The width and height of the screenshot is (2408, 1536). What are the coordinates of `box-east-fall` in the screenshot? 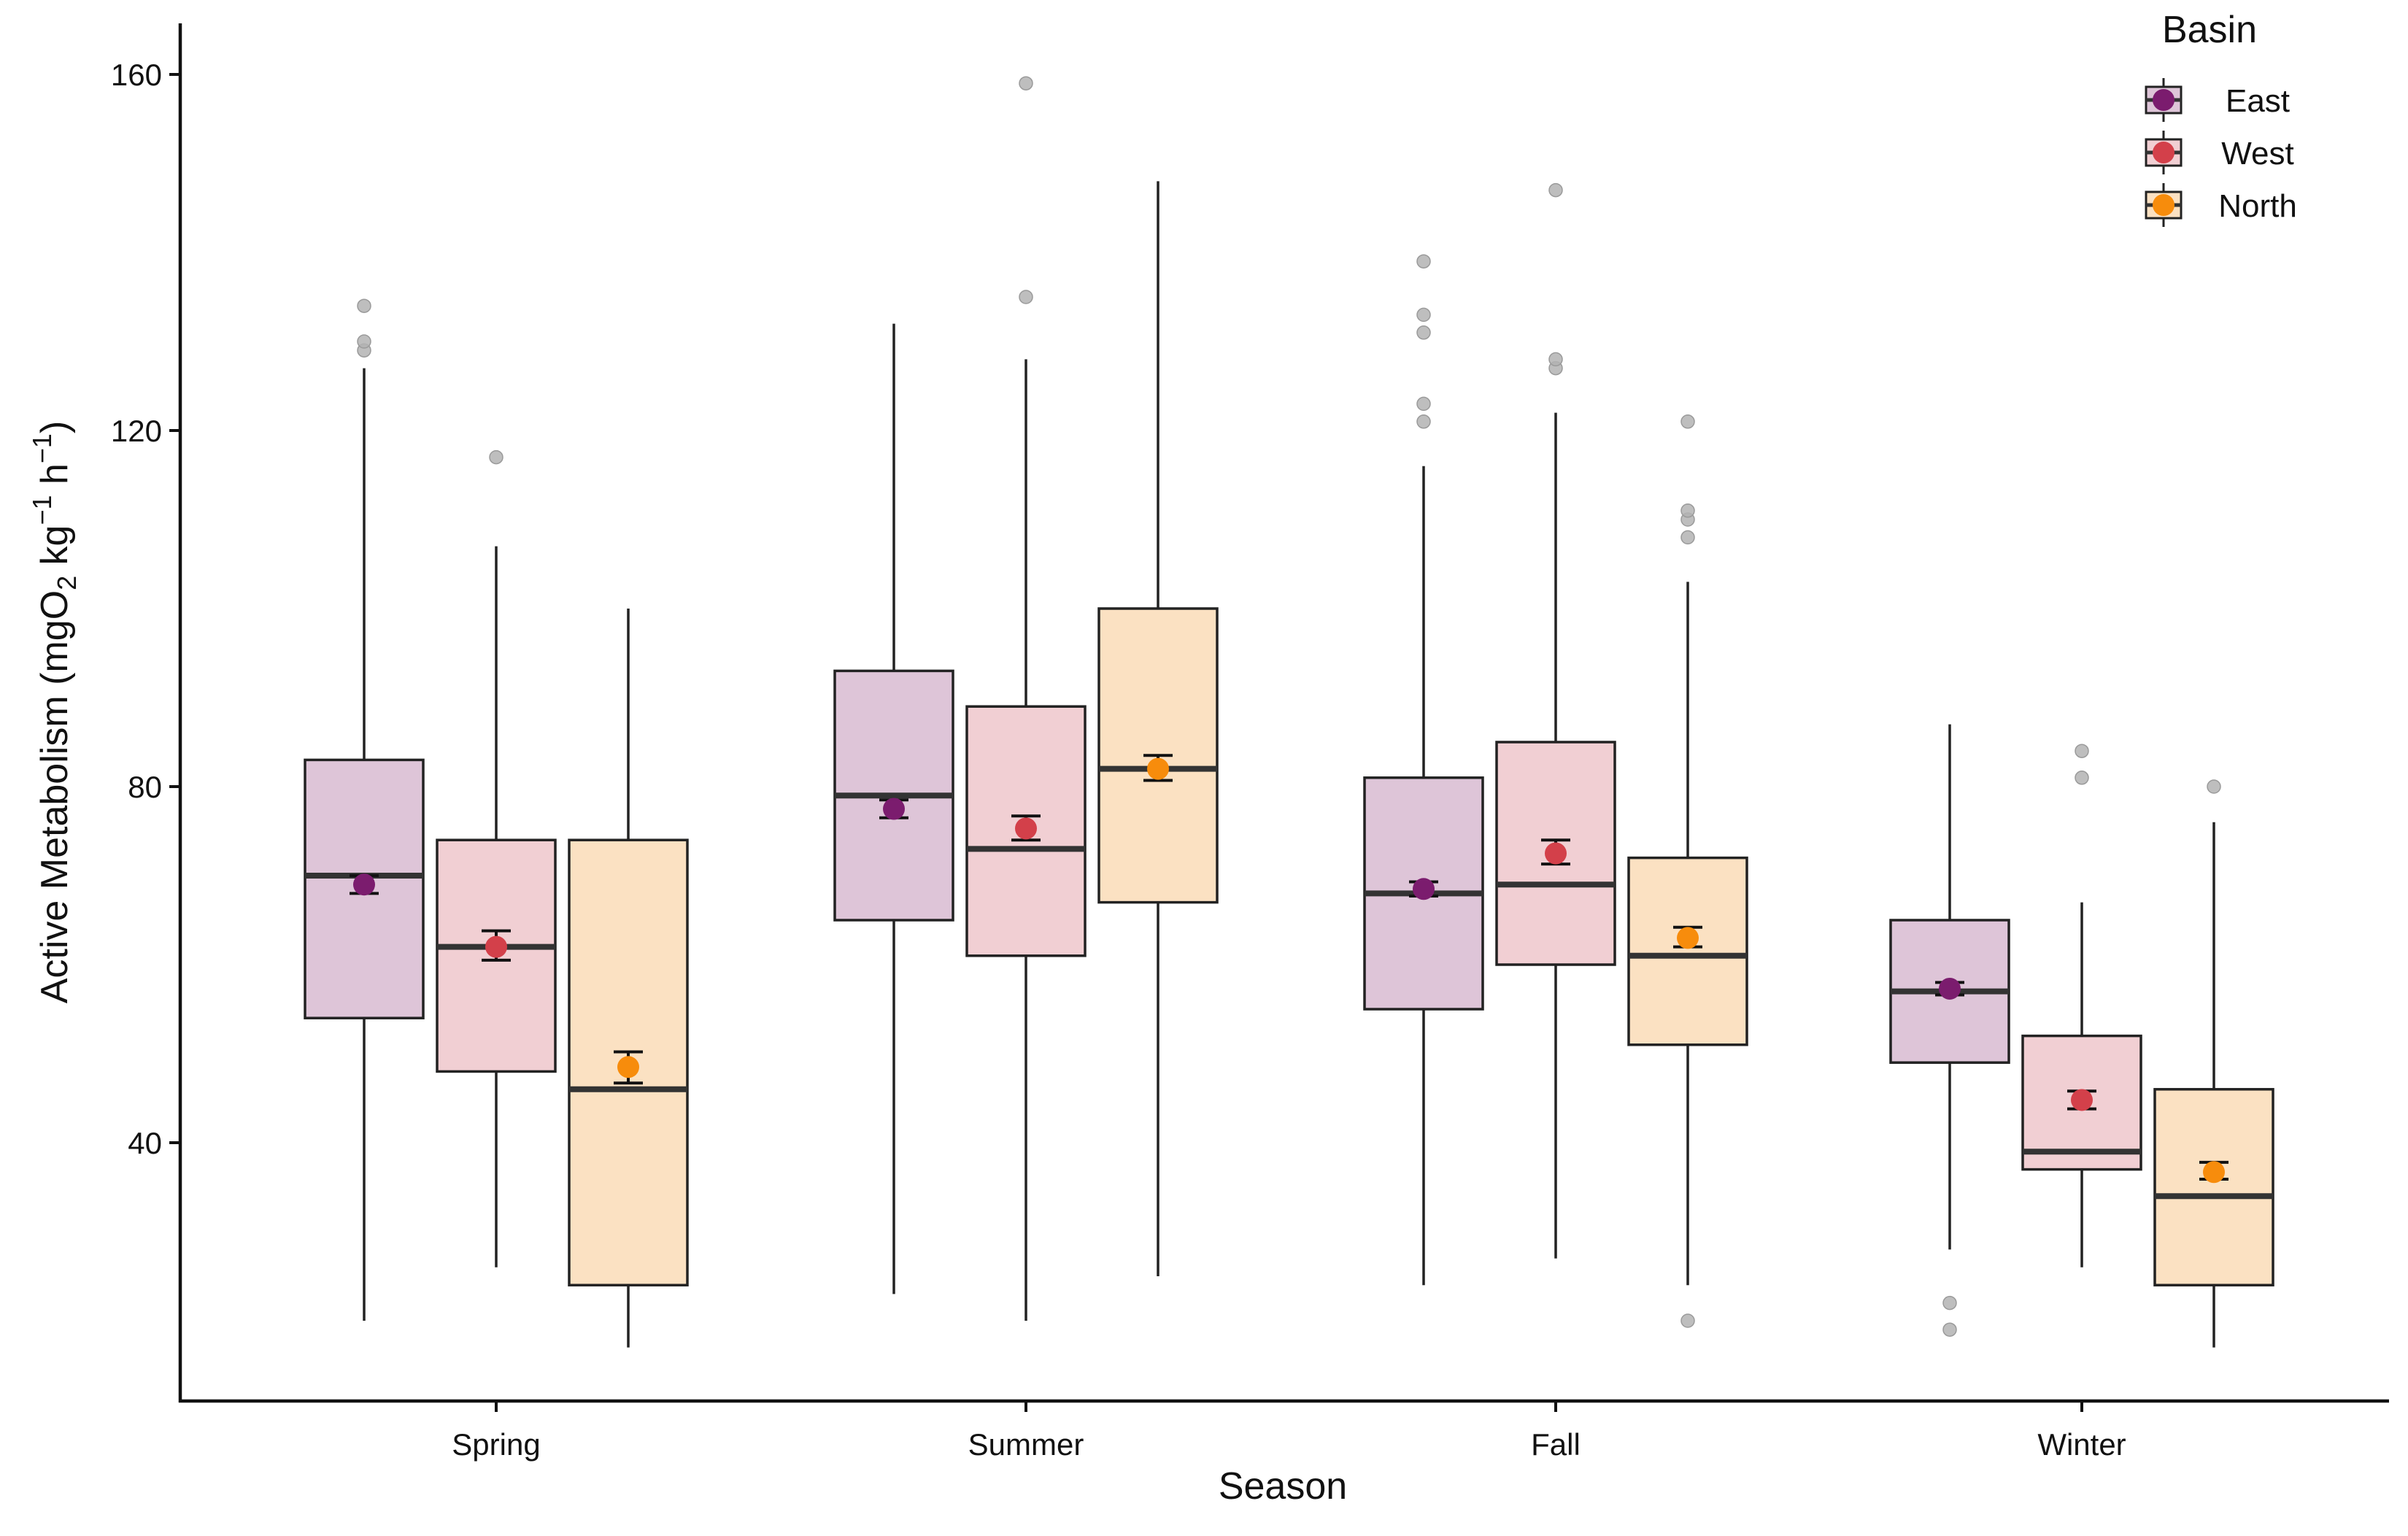 It's located at (1423, 770).